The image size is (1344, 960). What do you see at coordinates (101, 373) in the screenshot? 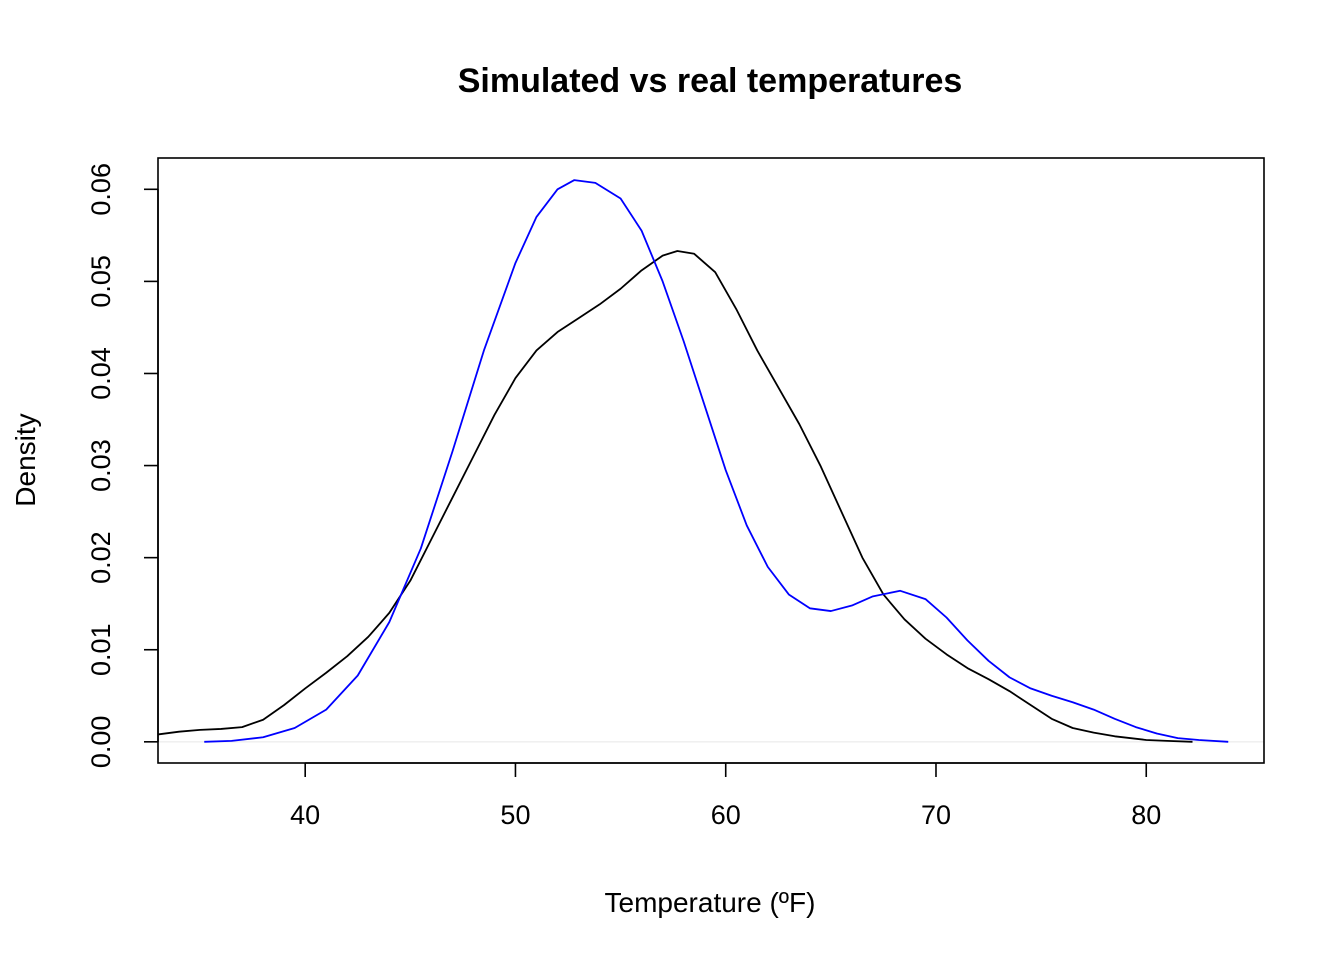
I see `y-tick-label: 0.04` at bounding box center [101, 373].